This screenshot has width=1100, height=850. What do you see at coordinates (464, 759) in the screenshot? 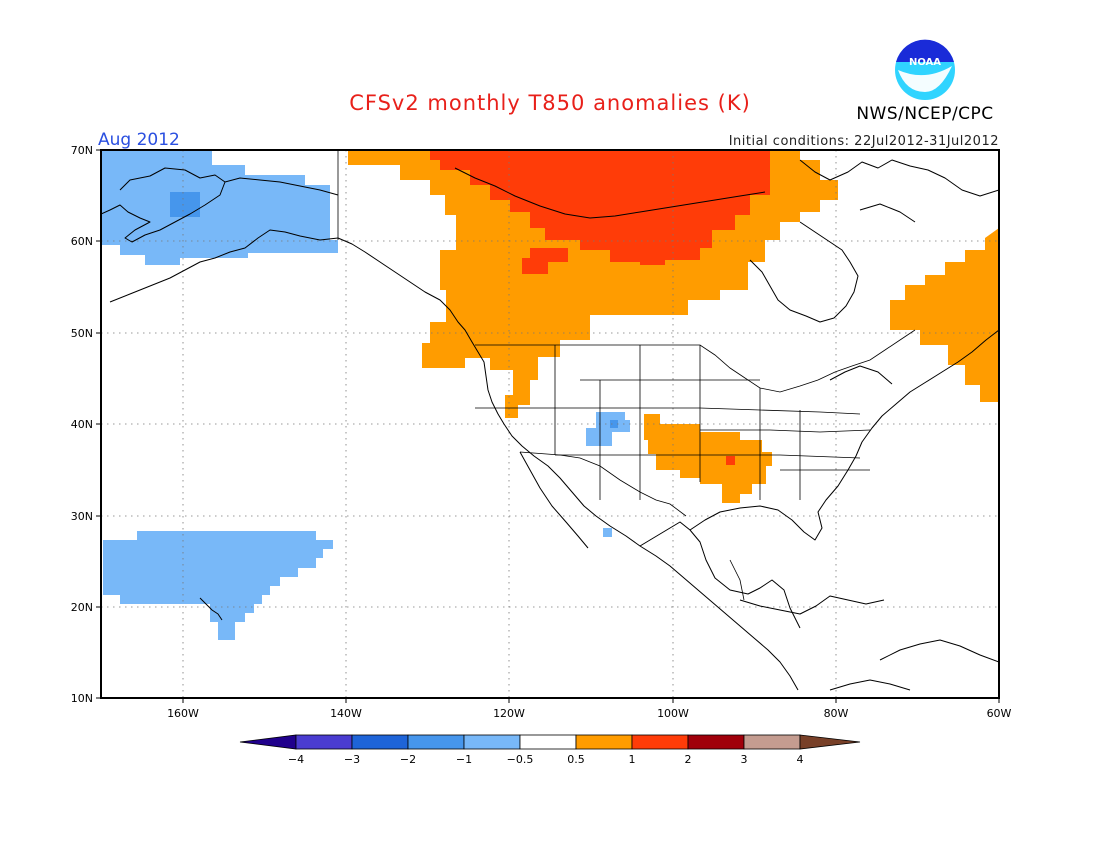
I see `colorbar-label: −1` at bounding box center [464, 759].